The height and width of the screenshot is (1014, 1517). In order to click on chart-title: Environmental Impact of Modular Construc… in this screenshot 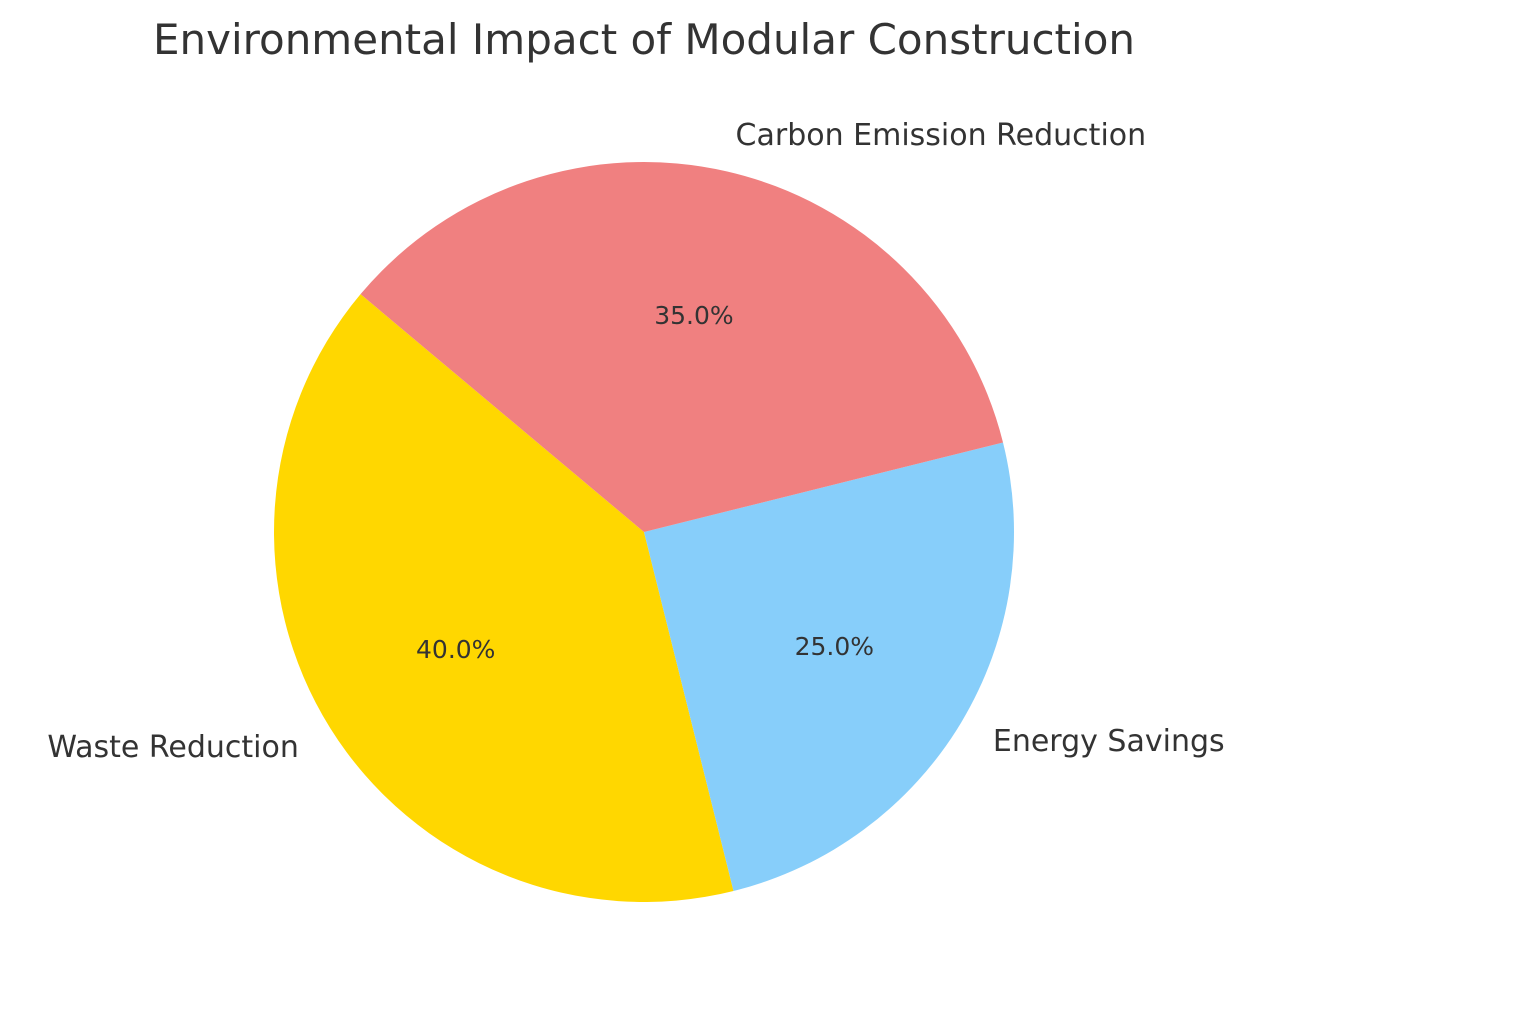, I will do `click(644, 39)`.